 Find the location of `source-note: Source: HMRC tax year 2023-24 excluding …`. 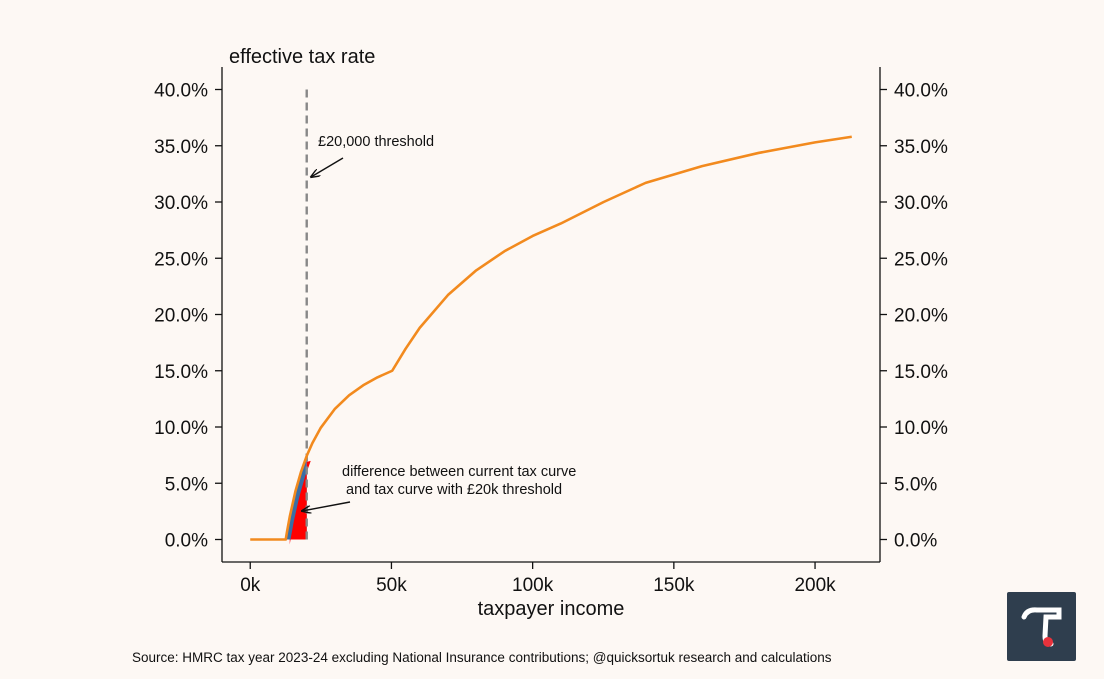

source-note: Source: HMRC tax year 2023-24 excluding … is located at coordinates (482, 657).